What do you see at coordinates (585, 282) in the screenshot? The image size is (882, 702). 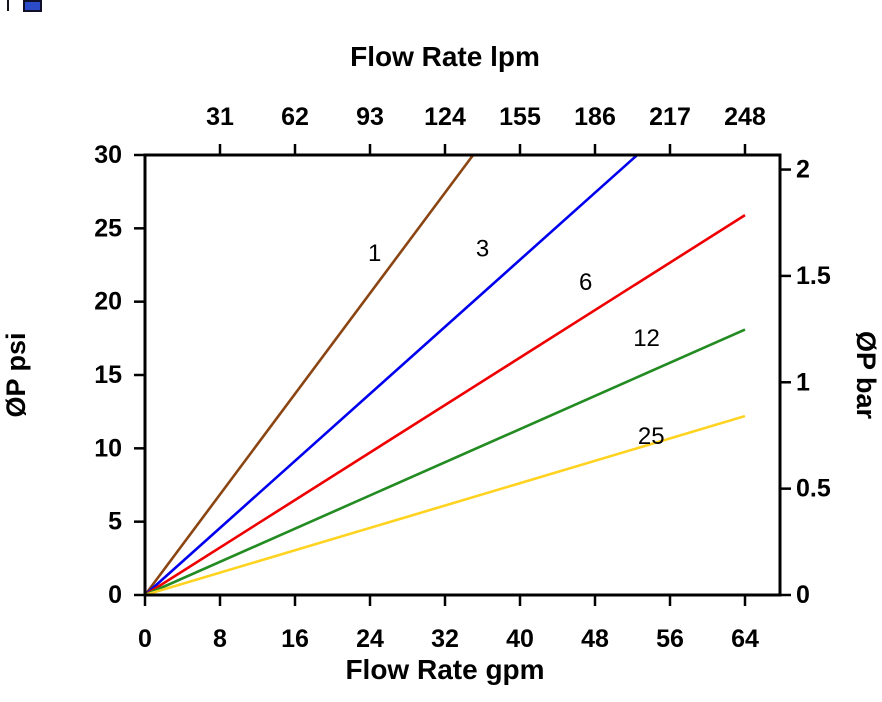 I see `series-label-6: 6` at bounding box center [585, 282].